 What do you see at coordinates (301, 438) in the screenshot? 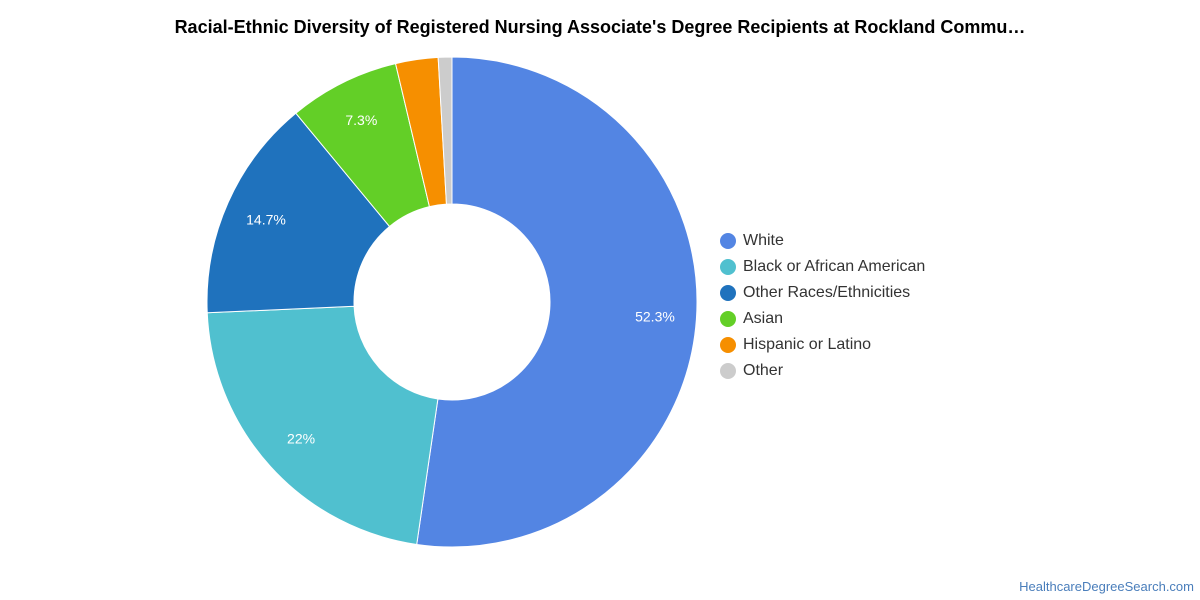
I see `data-label: 22%` at bounding box center [301, 438].